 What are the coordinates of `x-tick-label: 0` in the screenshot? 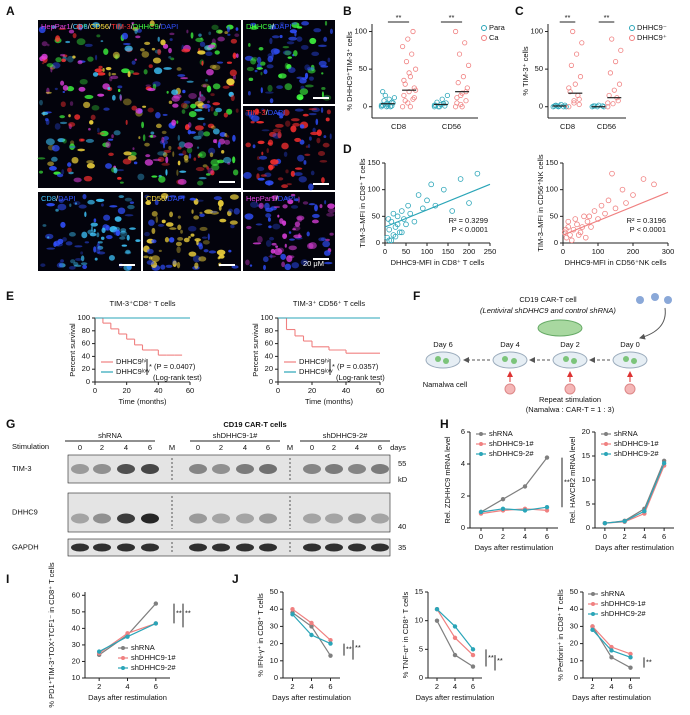 It's located at (605, 536).